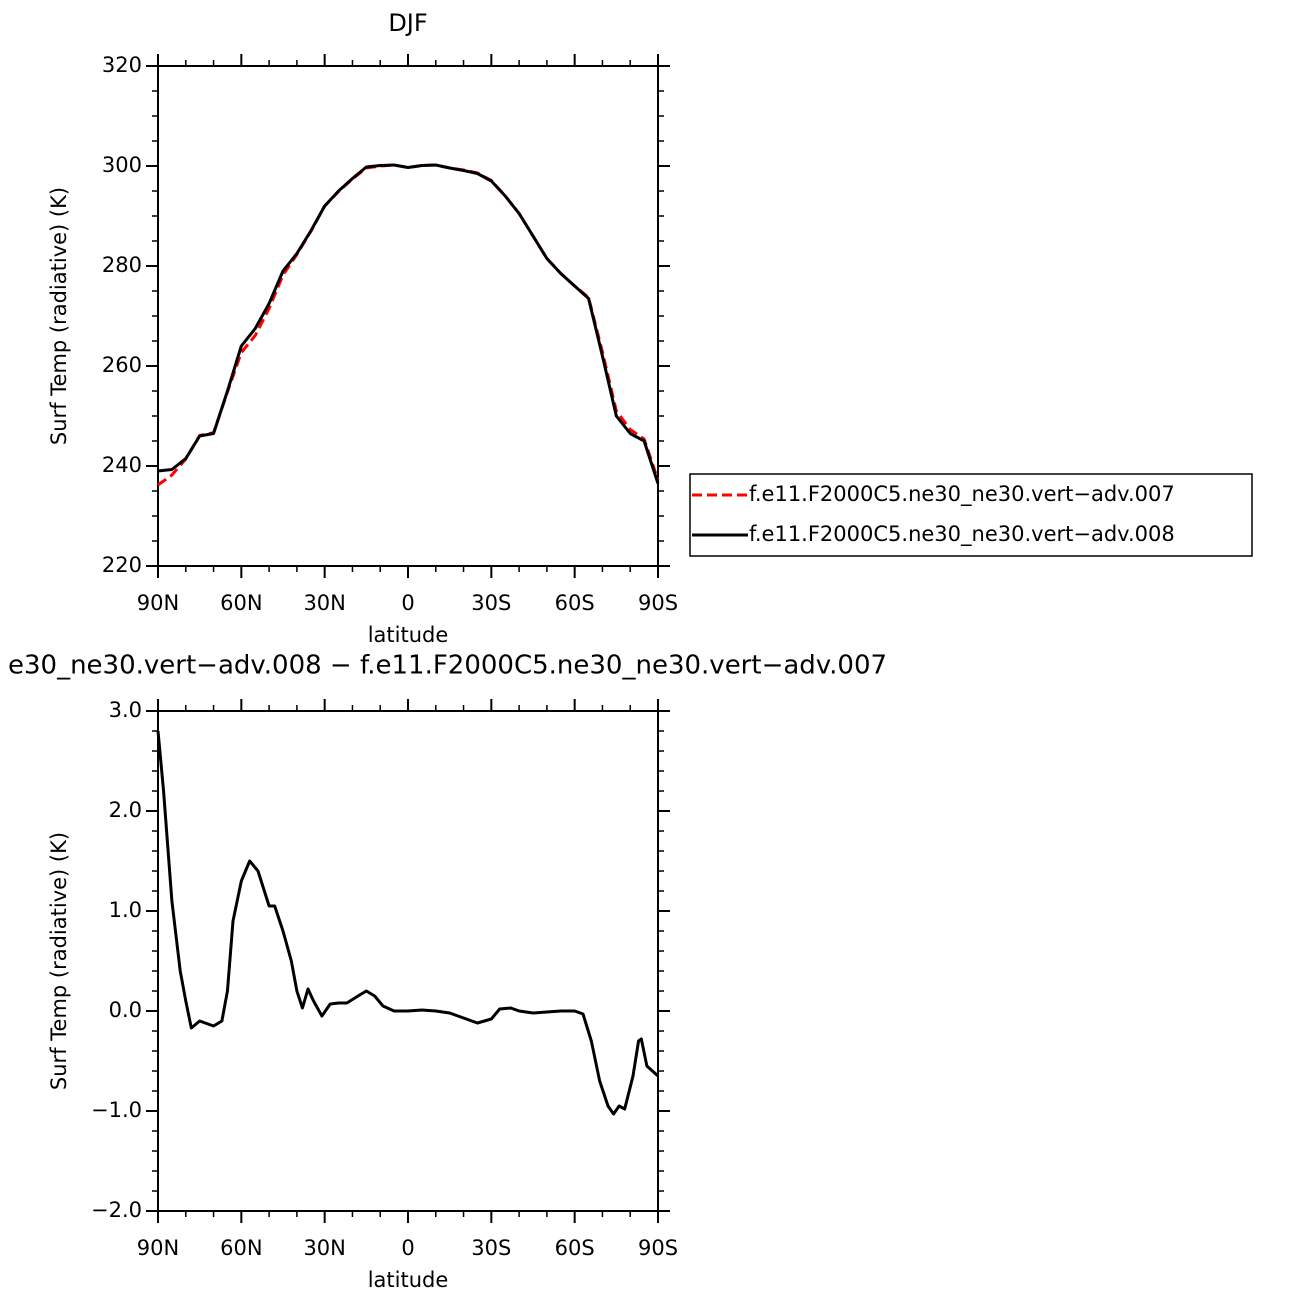 The image size is (1302, 1303). What do you see at coordinates (116, 1110) in the screenshot?
I see `y-tick-label: −1.0` at bounding box center [116, 1110].